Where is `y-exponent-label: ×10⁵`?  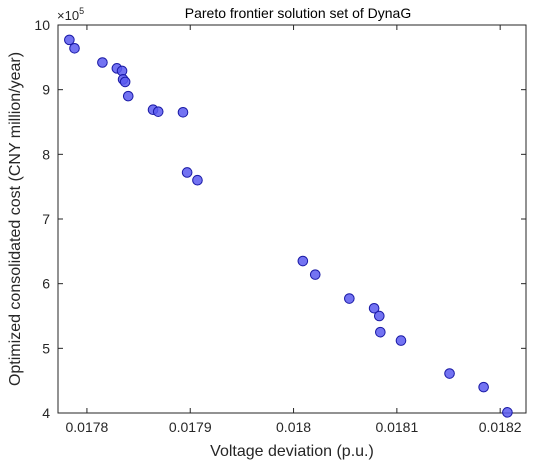 y-exponent-label: ×10⁵ is located at coordinates (70, 14).